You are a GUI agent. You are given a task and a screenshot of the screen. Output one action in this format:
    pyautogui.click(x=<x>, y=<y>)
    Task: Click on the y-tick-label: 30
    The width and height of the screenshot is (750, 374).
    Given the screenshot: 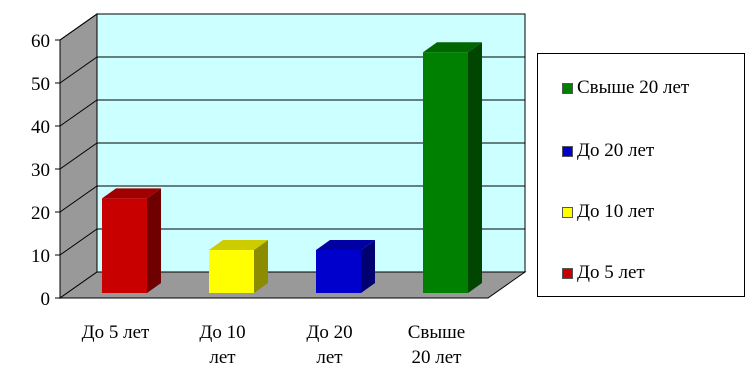 What is the action you would take?
    pyautogui.click(x=40, y=170)
    